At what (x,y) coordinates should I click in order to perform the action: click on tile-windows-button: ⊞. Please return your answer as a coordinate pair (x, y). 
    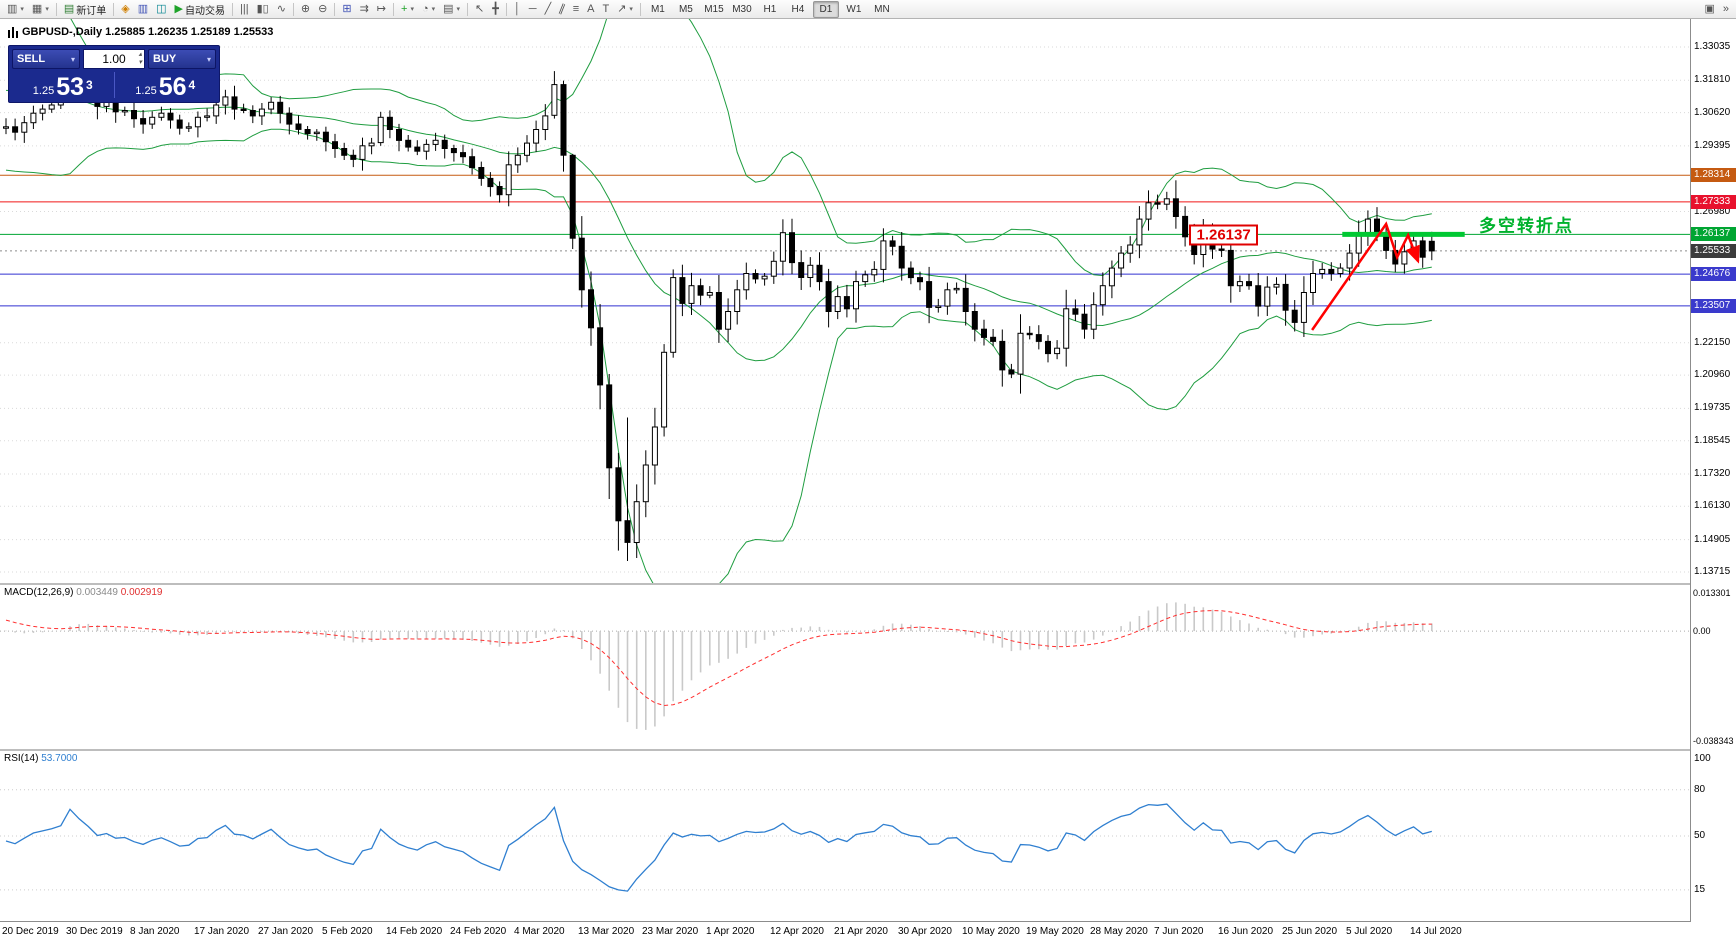
    Looking at the image, I should click on (346, 9).